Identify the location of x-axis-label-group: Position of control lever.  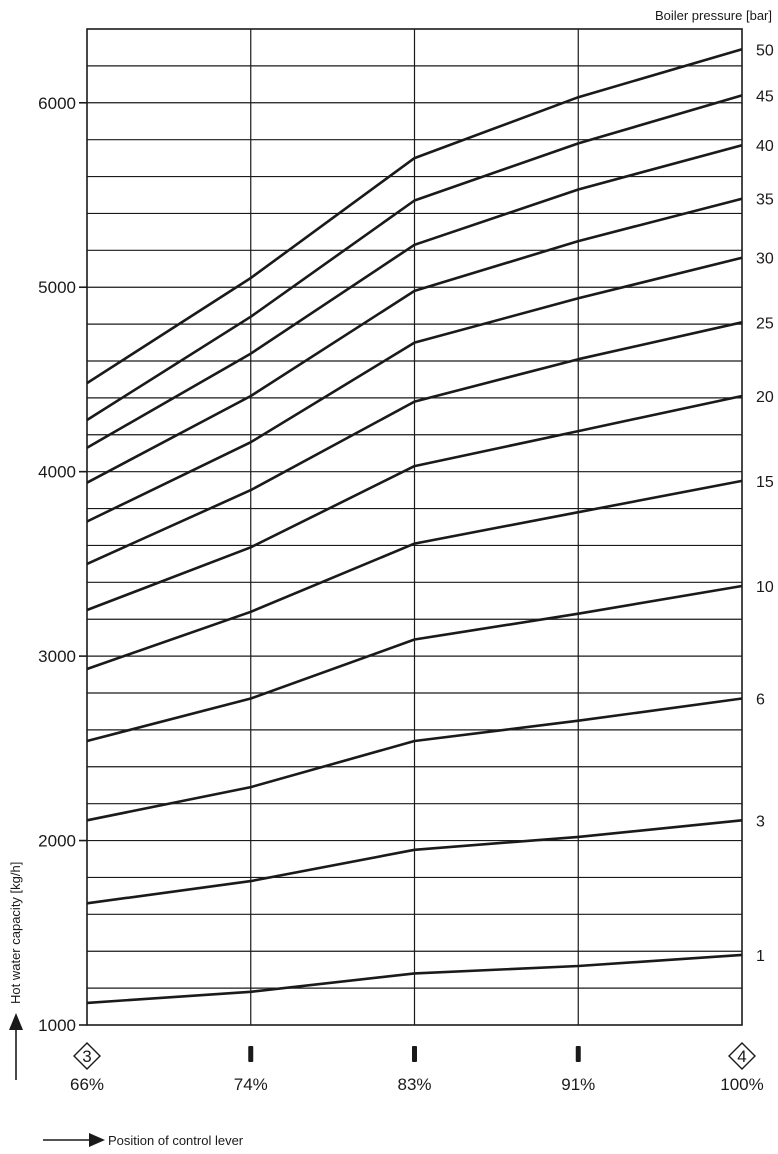
(143, 1140).